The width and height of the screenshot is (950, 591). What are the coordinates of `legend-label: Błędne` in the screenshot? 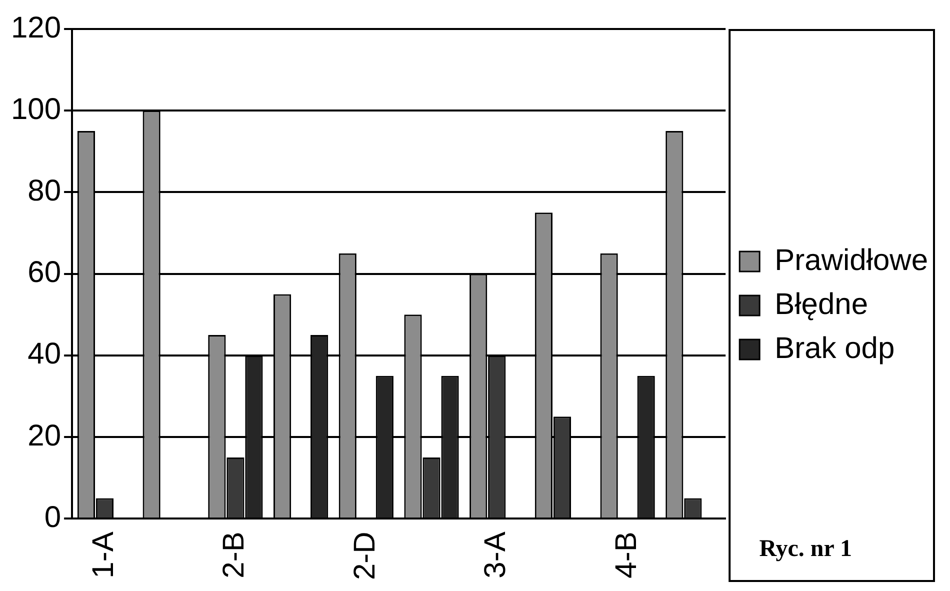 It's located at (821, 304).